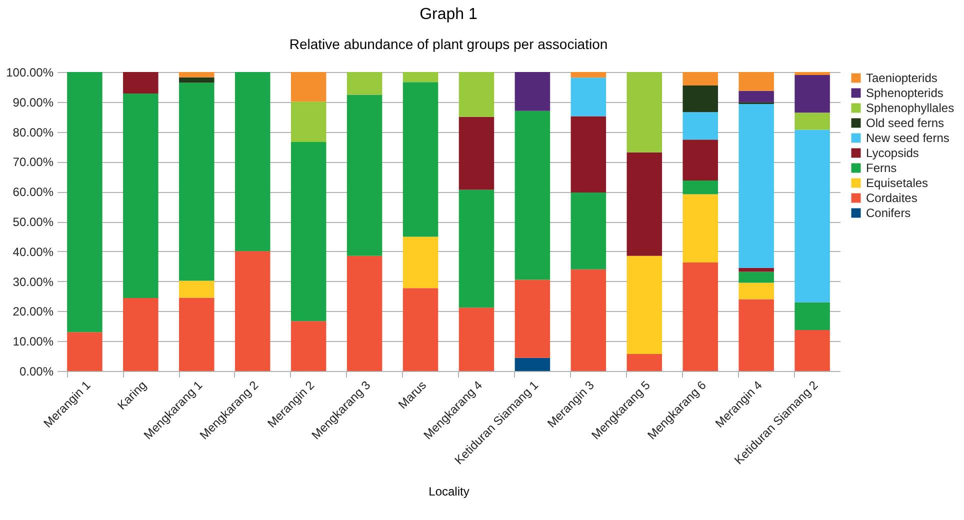 The image size is (964, 520). Describe the element at coordinates (33, 192) in the screenshot. I see `y-tick-label: 60.00%` at that location.